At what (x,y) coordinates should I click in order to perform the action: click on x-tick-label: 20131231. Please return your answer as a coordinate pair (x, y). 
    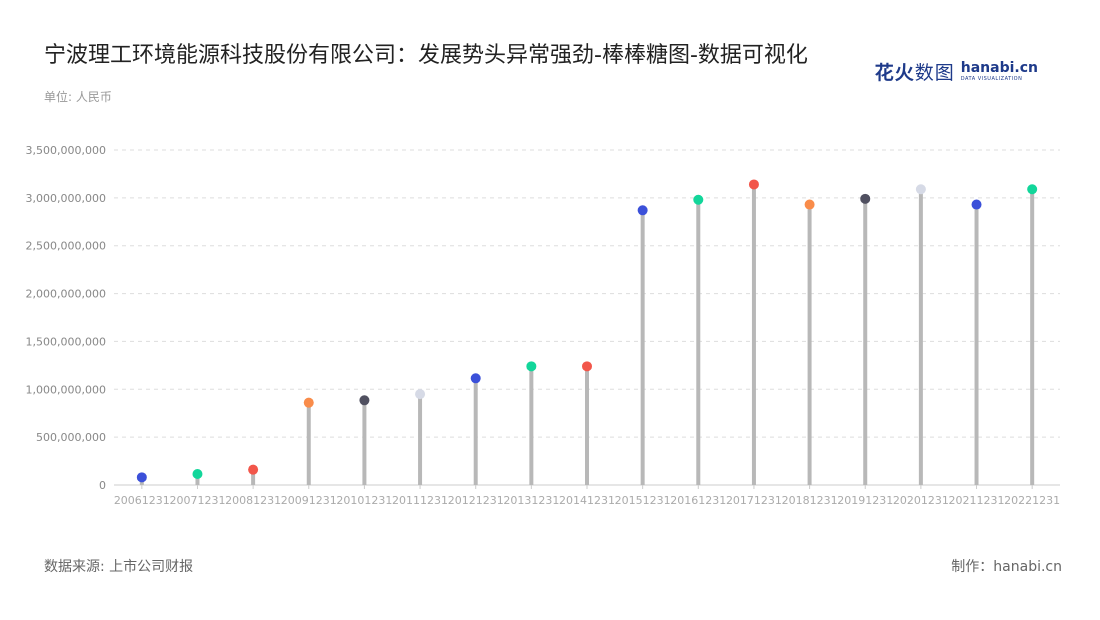
    Looking at the image, I should click on (531, 500).